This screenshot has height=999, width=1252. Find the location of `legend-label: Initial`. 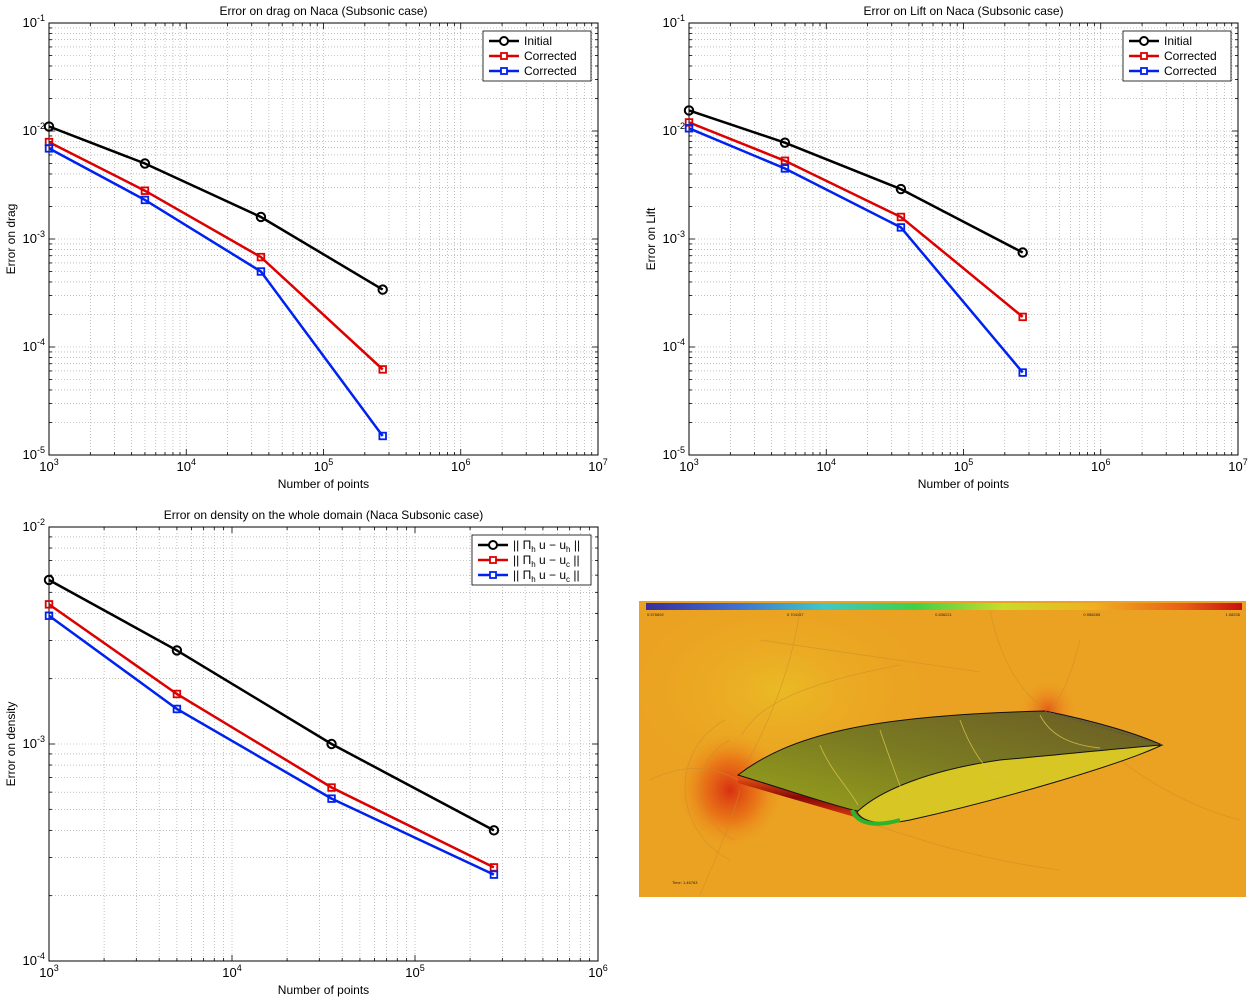

legend-label: Initial is located at coordinates (538, 41).